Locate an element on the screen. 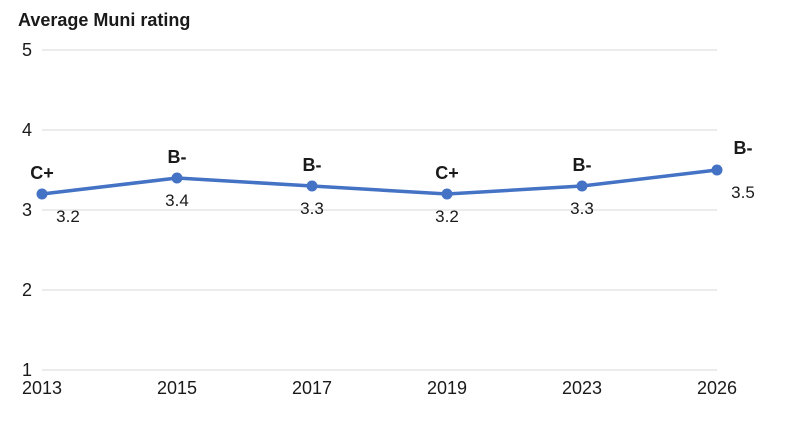 This screenshot has height=425, width=800. y-tick-label: 2 is located at coordinates (27, 290).